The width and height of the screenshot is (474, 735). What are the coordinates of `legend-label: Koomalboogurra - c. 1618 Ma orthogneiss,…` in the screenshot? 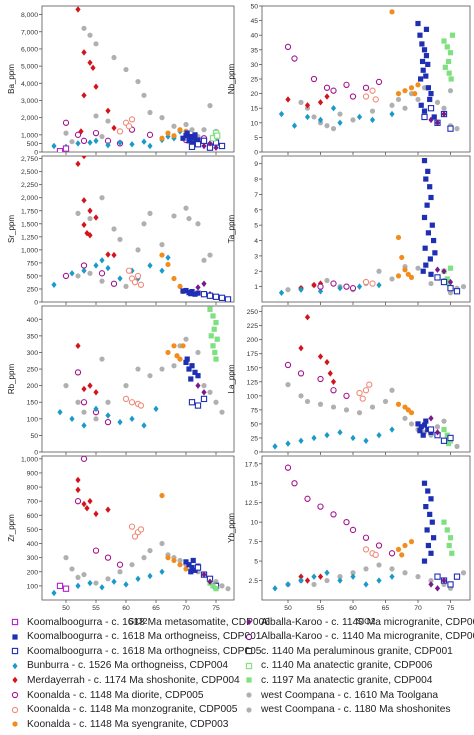 It's located at (144, 637).